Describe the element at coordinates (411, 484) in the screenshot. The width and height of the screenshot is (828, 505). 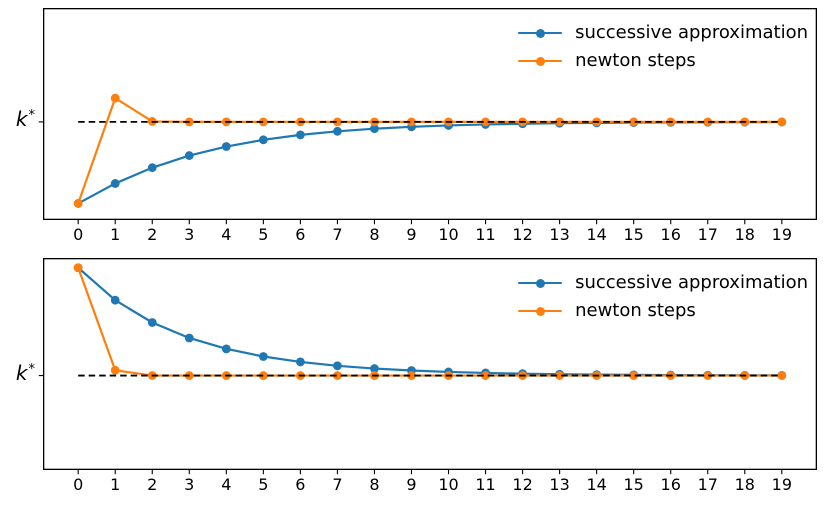
I see `x-tick-label: 9` at that location.